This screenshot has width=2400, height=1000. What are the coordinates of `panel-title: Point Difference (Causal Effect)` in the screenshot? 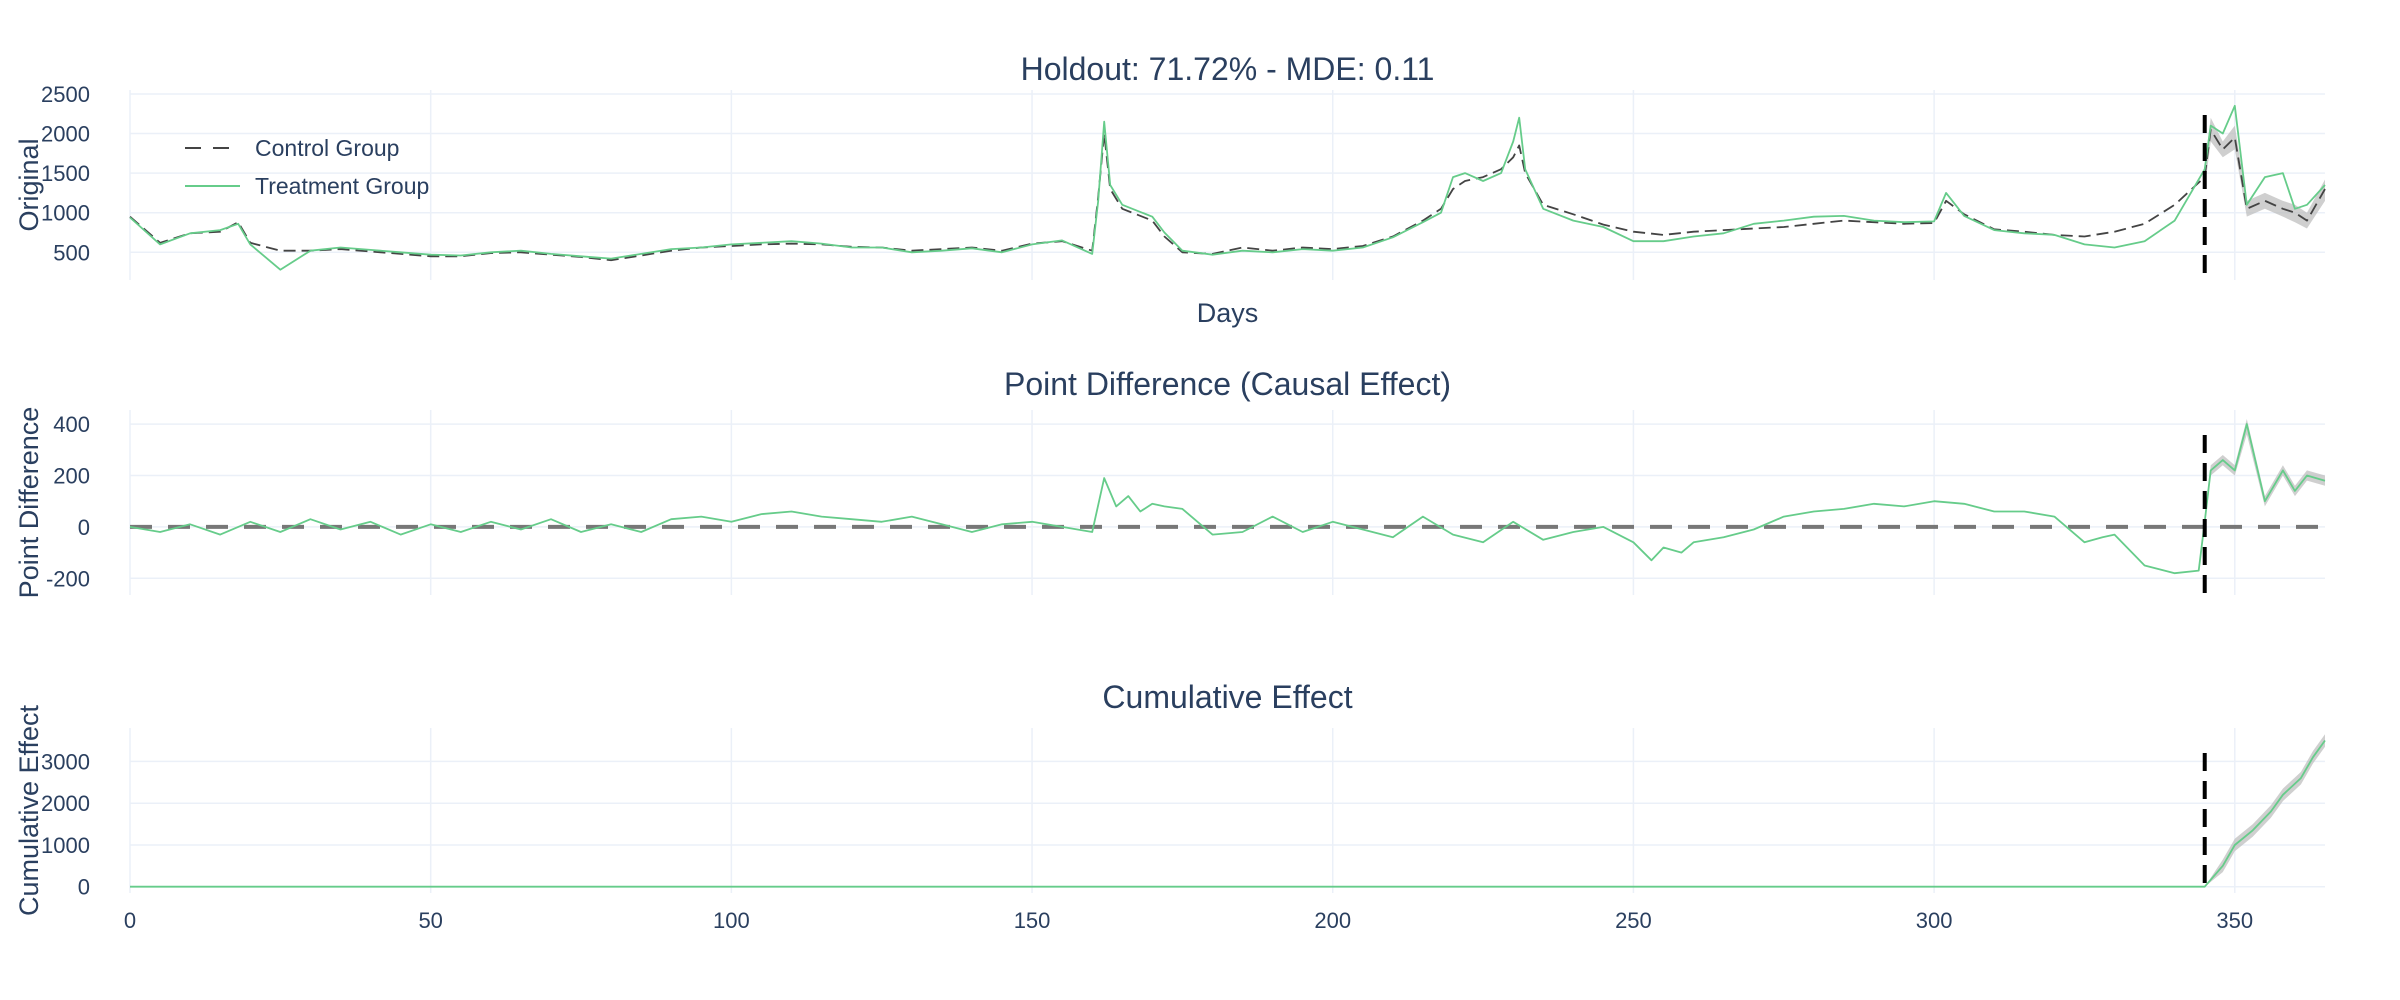 It's located at (1227, 384).